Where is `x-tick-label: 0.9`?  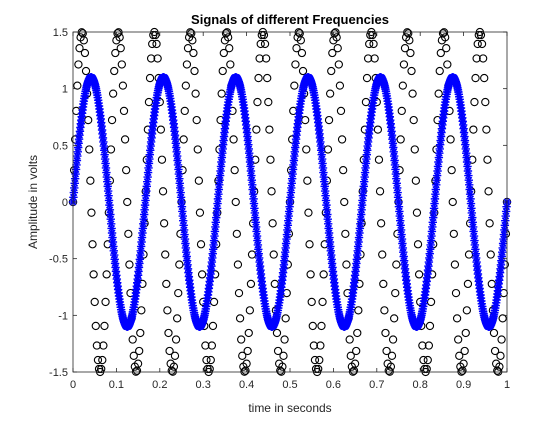 x-tick-label: 0.9 is located at coordinates (463, 385).